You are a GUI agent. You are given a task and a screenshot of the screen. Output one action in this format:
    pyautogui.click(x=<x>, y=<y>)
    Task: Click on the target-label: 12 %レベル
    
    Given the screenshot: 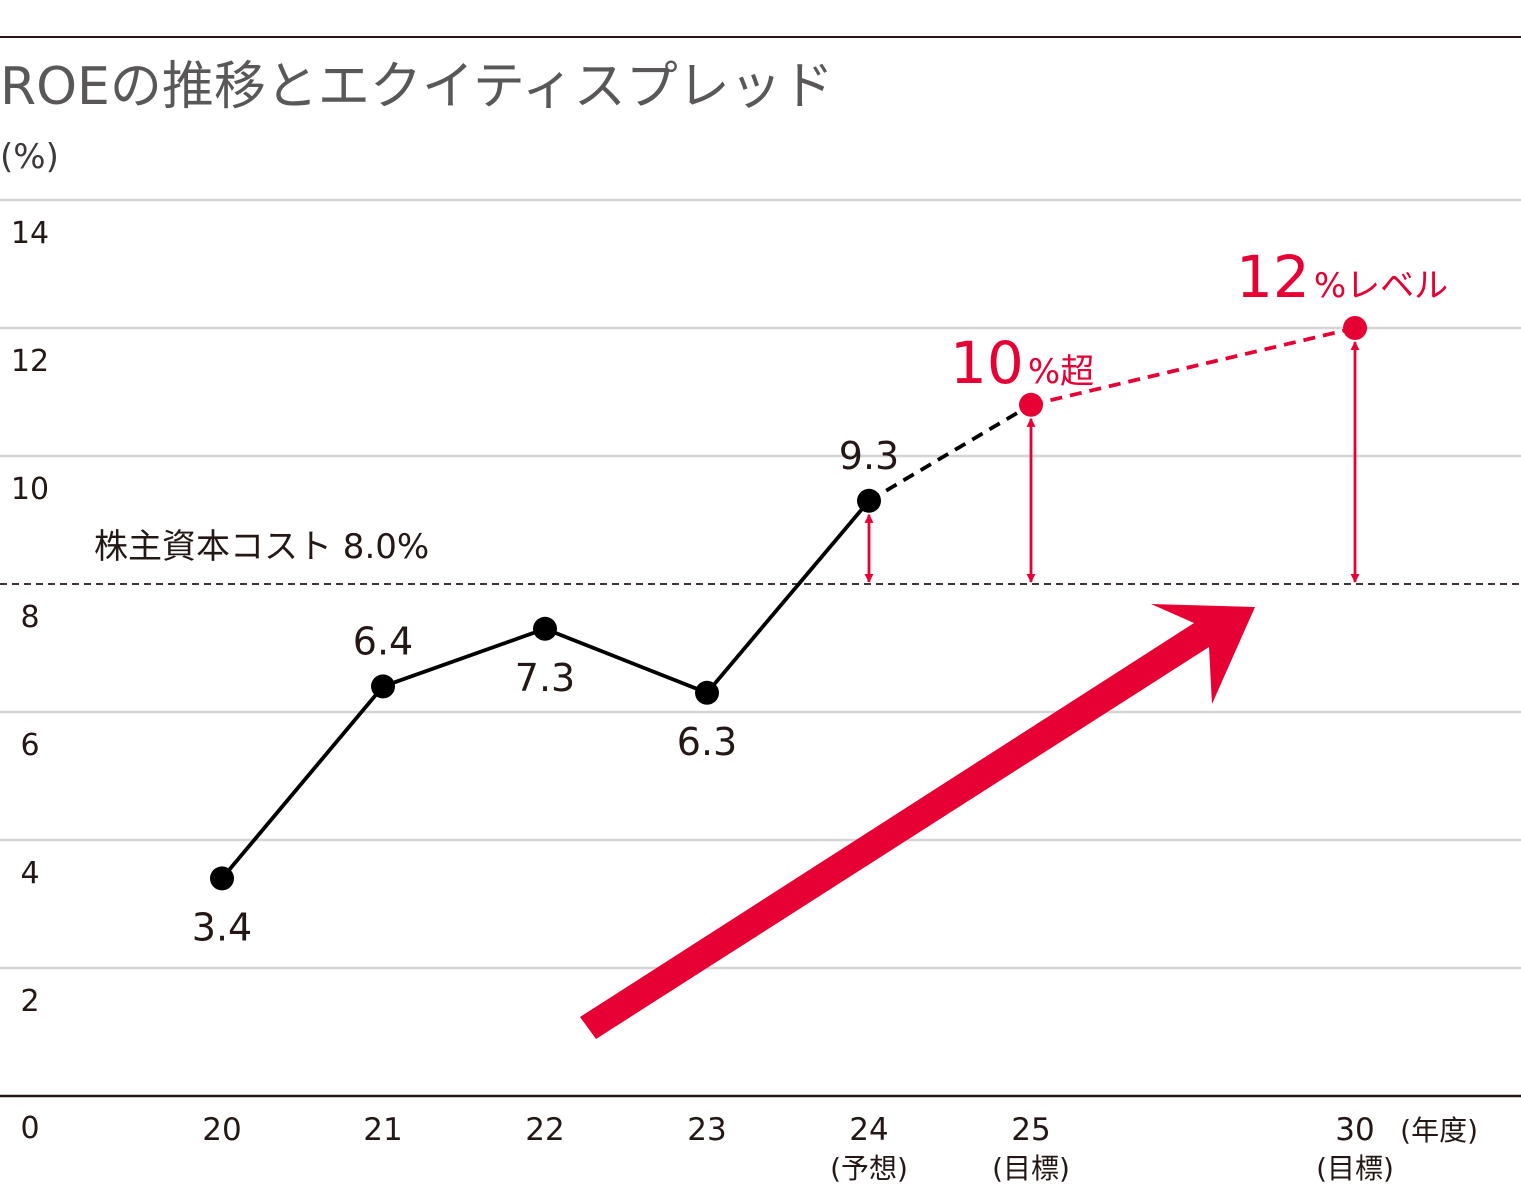 What is the action you would take?
    pyautogui.click(x=1342, y=277)
    